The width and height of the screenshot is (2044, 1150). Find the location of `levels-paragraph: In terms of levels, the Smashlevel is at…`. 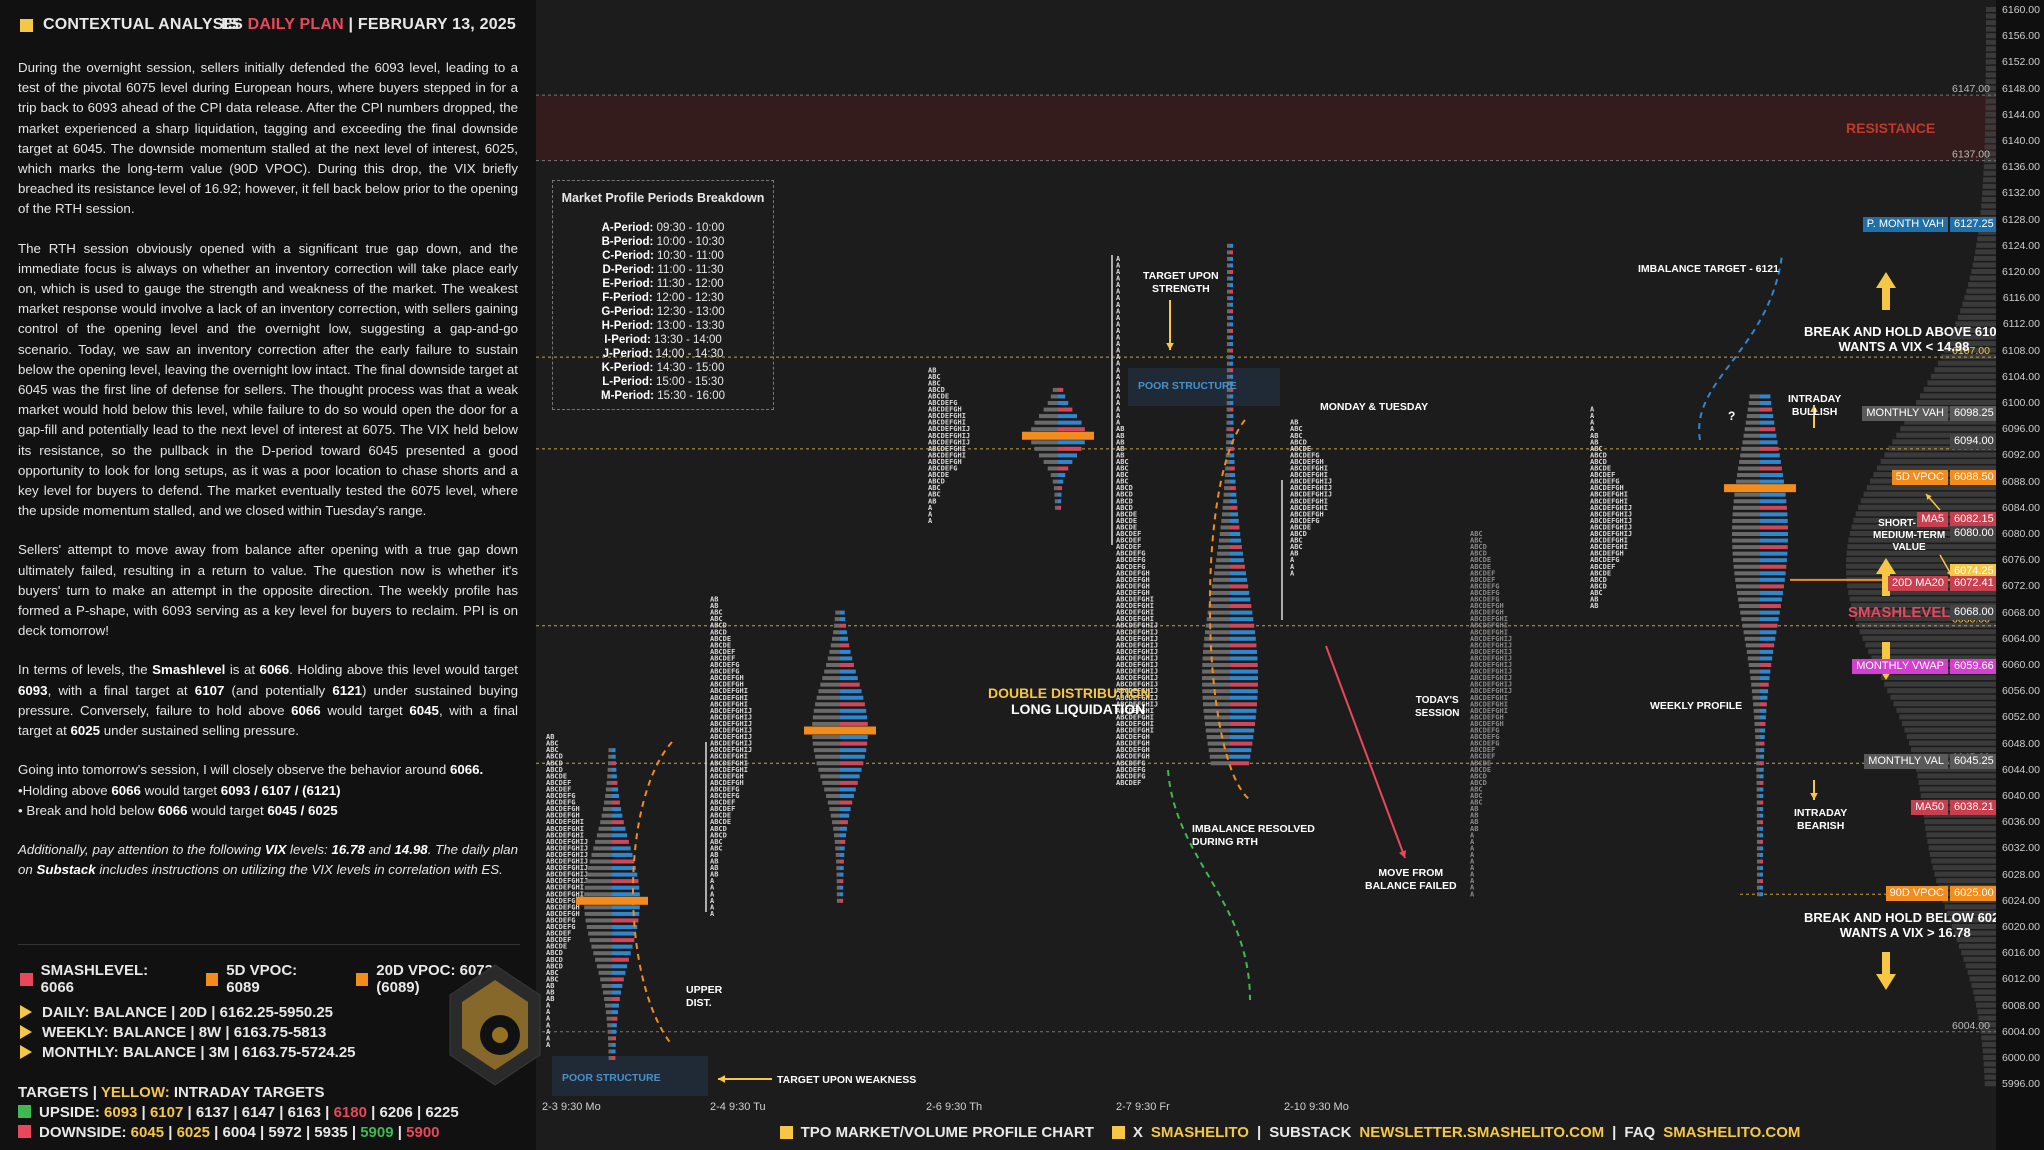

levels-paragraph: In terms of levels, the Smashlevel is at… is located at coordinates (268, 700).